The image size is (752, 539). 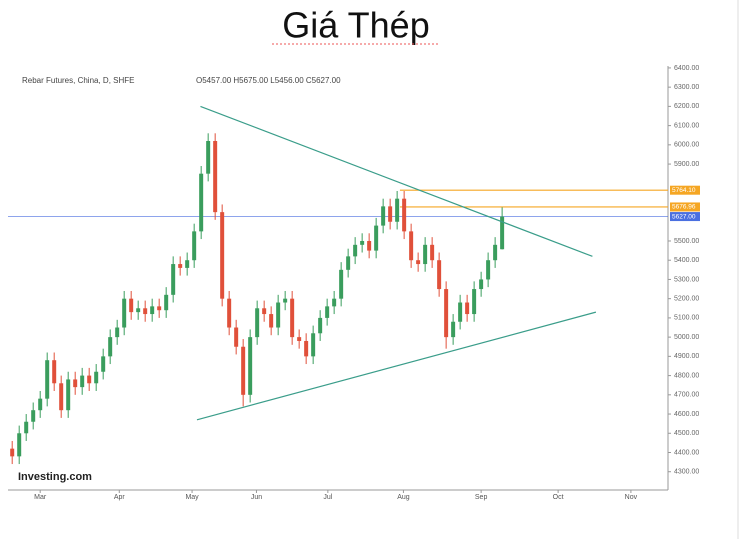 What do you see at coordinates (686, 375) in the screenshot?
I see `y-tick-label: 4800.00` at bounding box center [686, 375].